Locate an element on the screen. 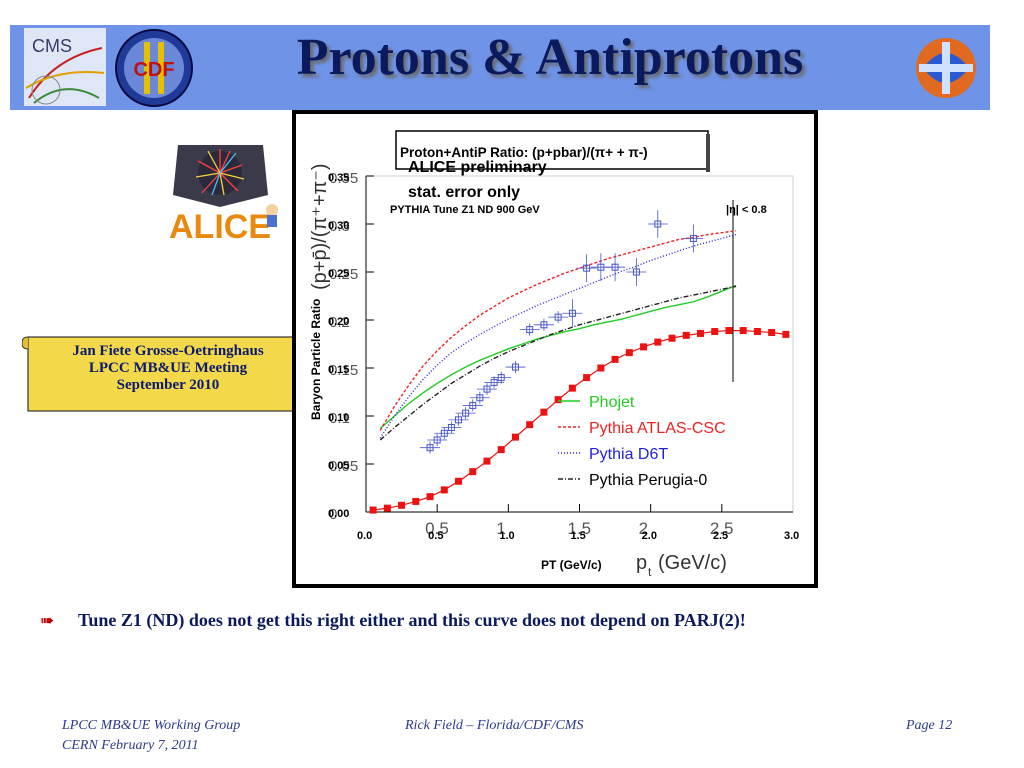 This screenshot has width=1024, height=768. x-tick-label: 0.0 is located at coordinates (364, 536).